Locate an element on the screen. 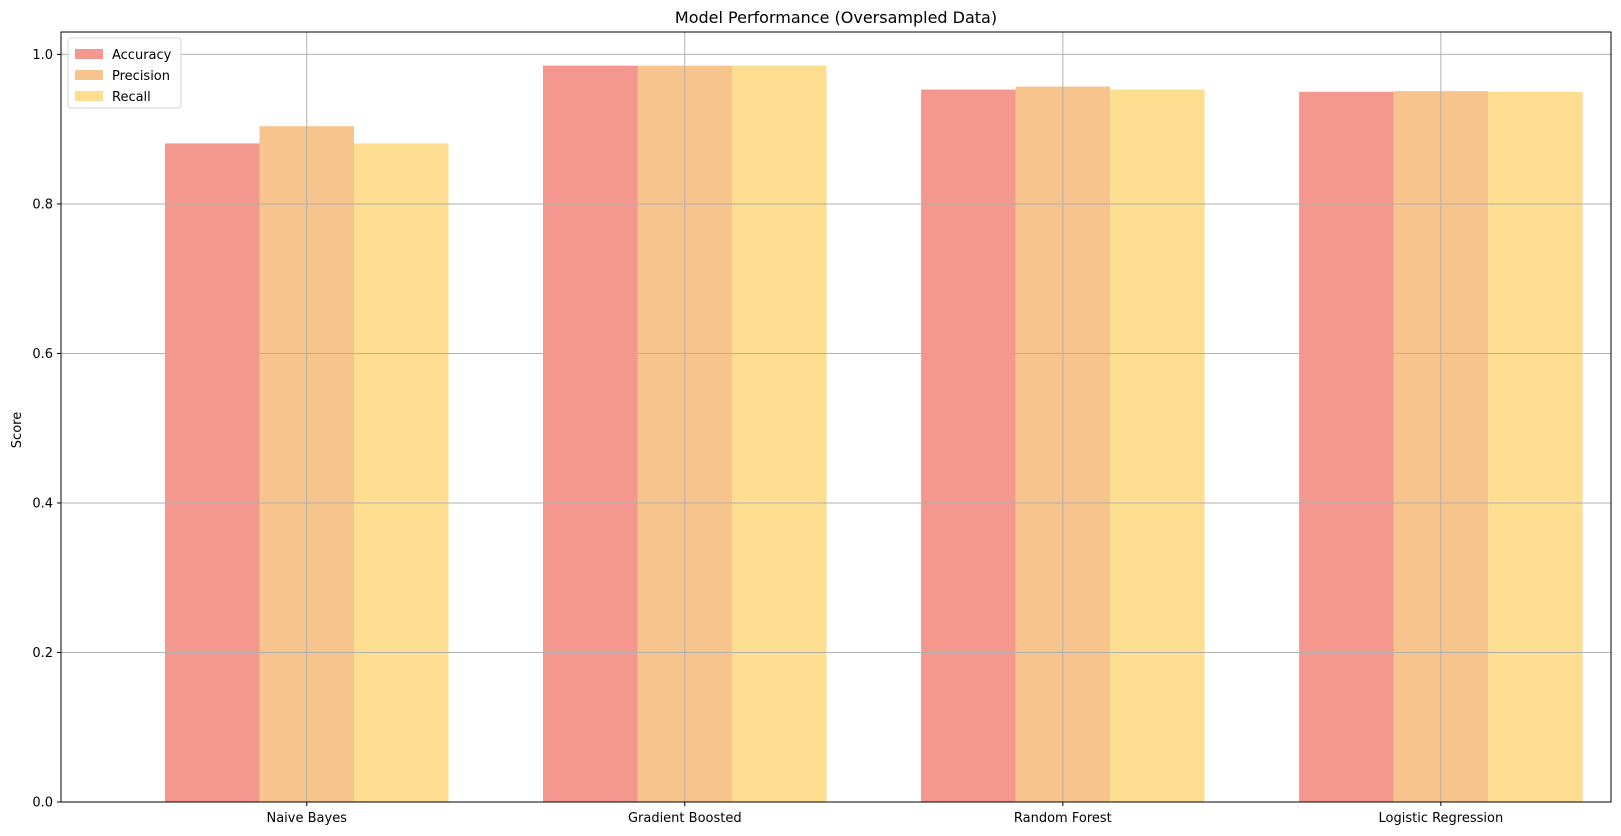 This screenshot has height=836, width=1621. x-tick-label-1: Gradient Boosted is located at coordinates (685, 818).